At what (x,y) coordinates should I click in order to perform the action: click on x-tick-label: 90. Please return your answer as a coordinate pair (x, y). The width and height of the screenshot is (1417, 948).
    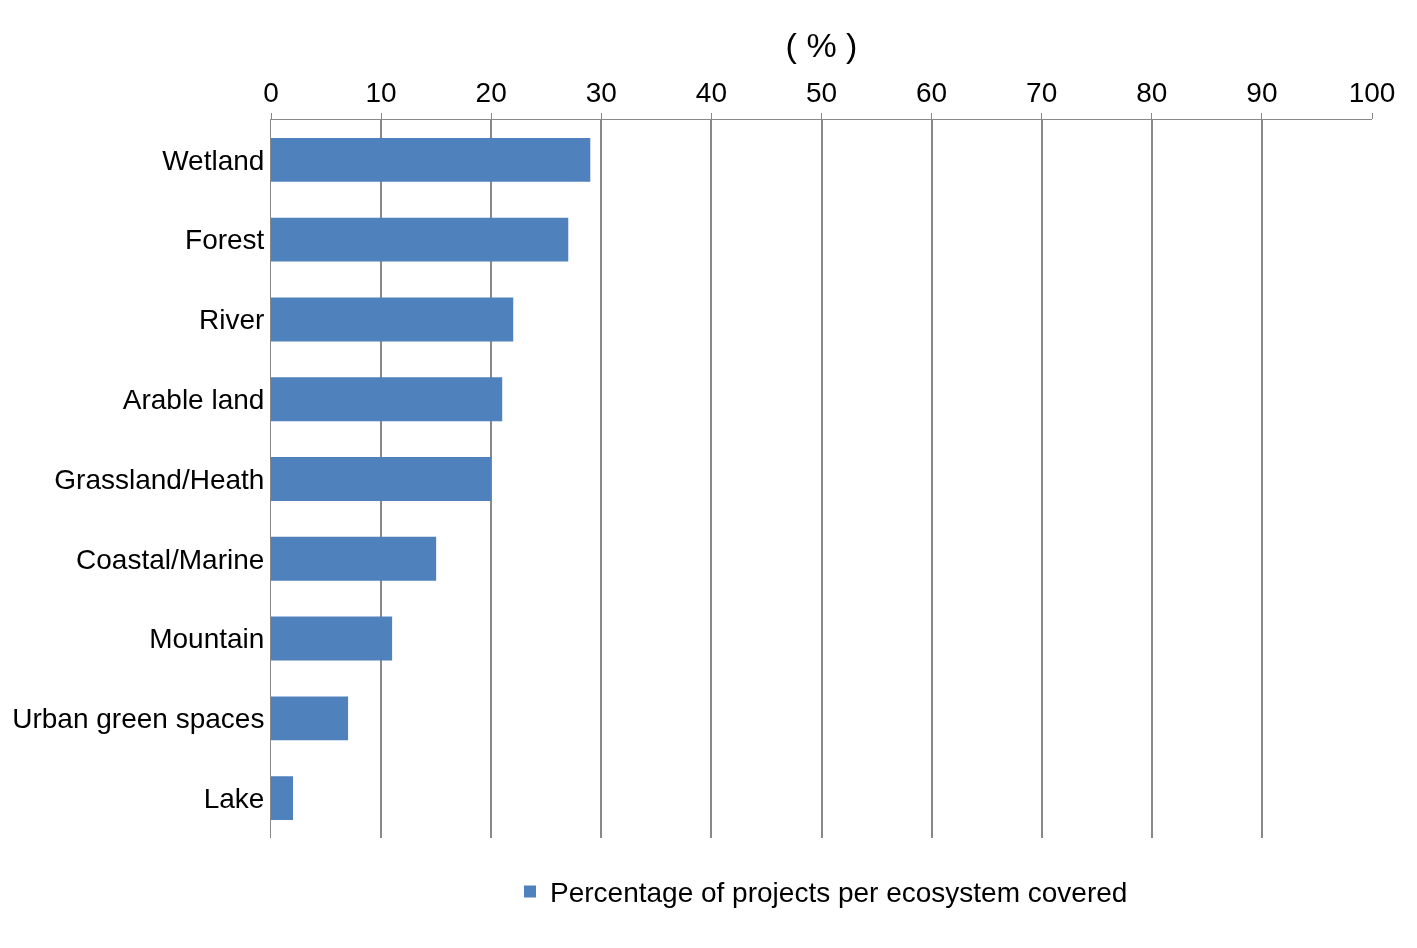
    Looking at the image, I should click on (1262, 92).